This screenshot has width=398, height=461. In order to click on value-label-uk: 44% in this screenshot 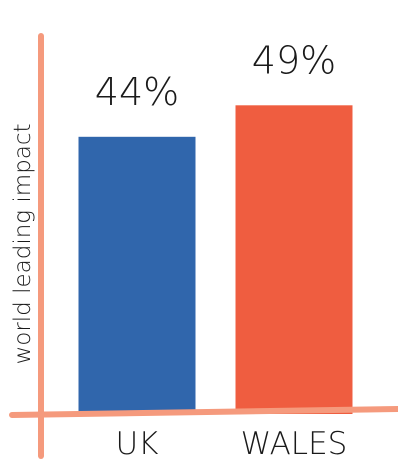, I will do `click(137, 92)`.